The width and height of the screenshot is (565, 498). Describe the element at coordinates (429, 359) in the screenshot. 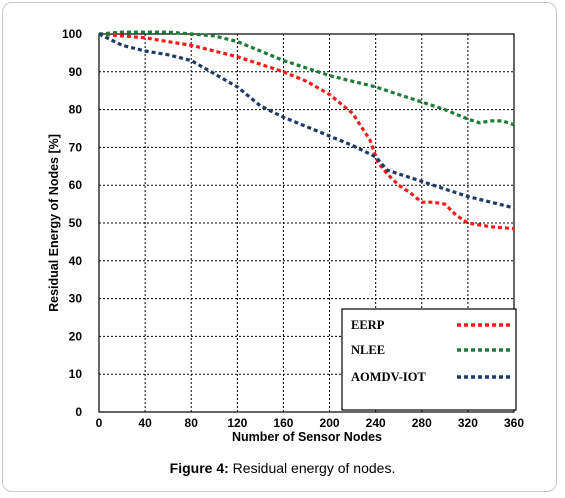

I see `legend: EERP NLEE AOMDV-IOT` at that location.